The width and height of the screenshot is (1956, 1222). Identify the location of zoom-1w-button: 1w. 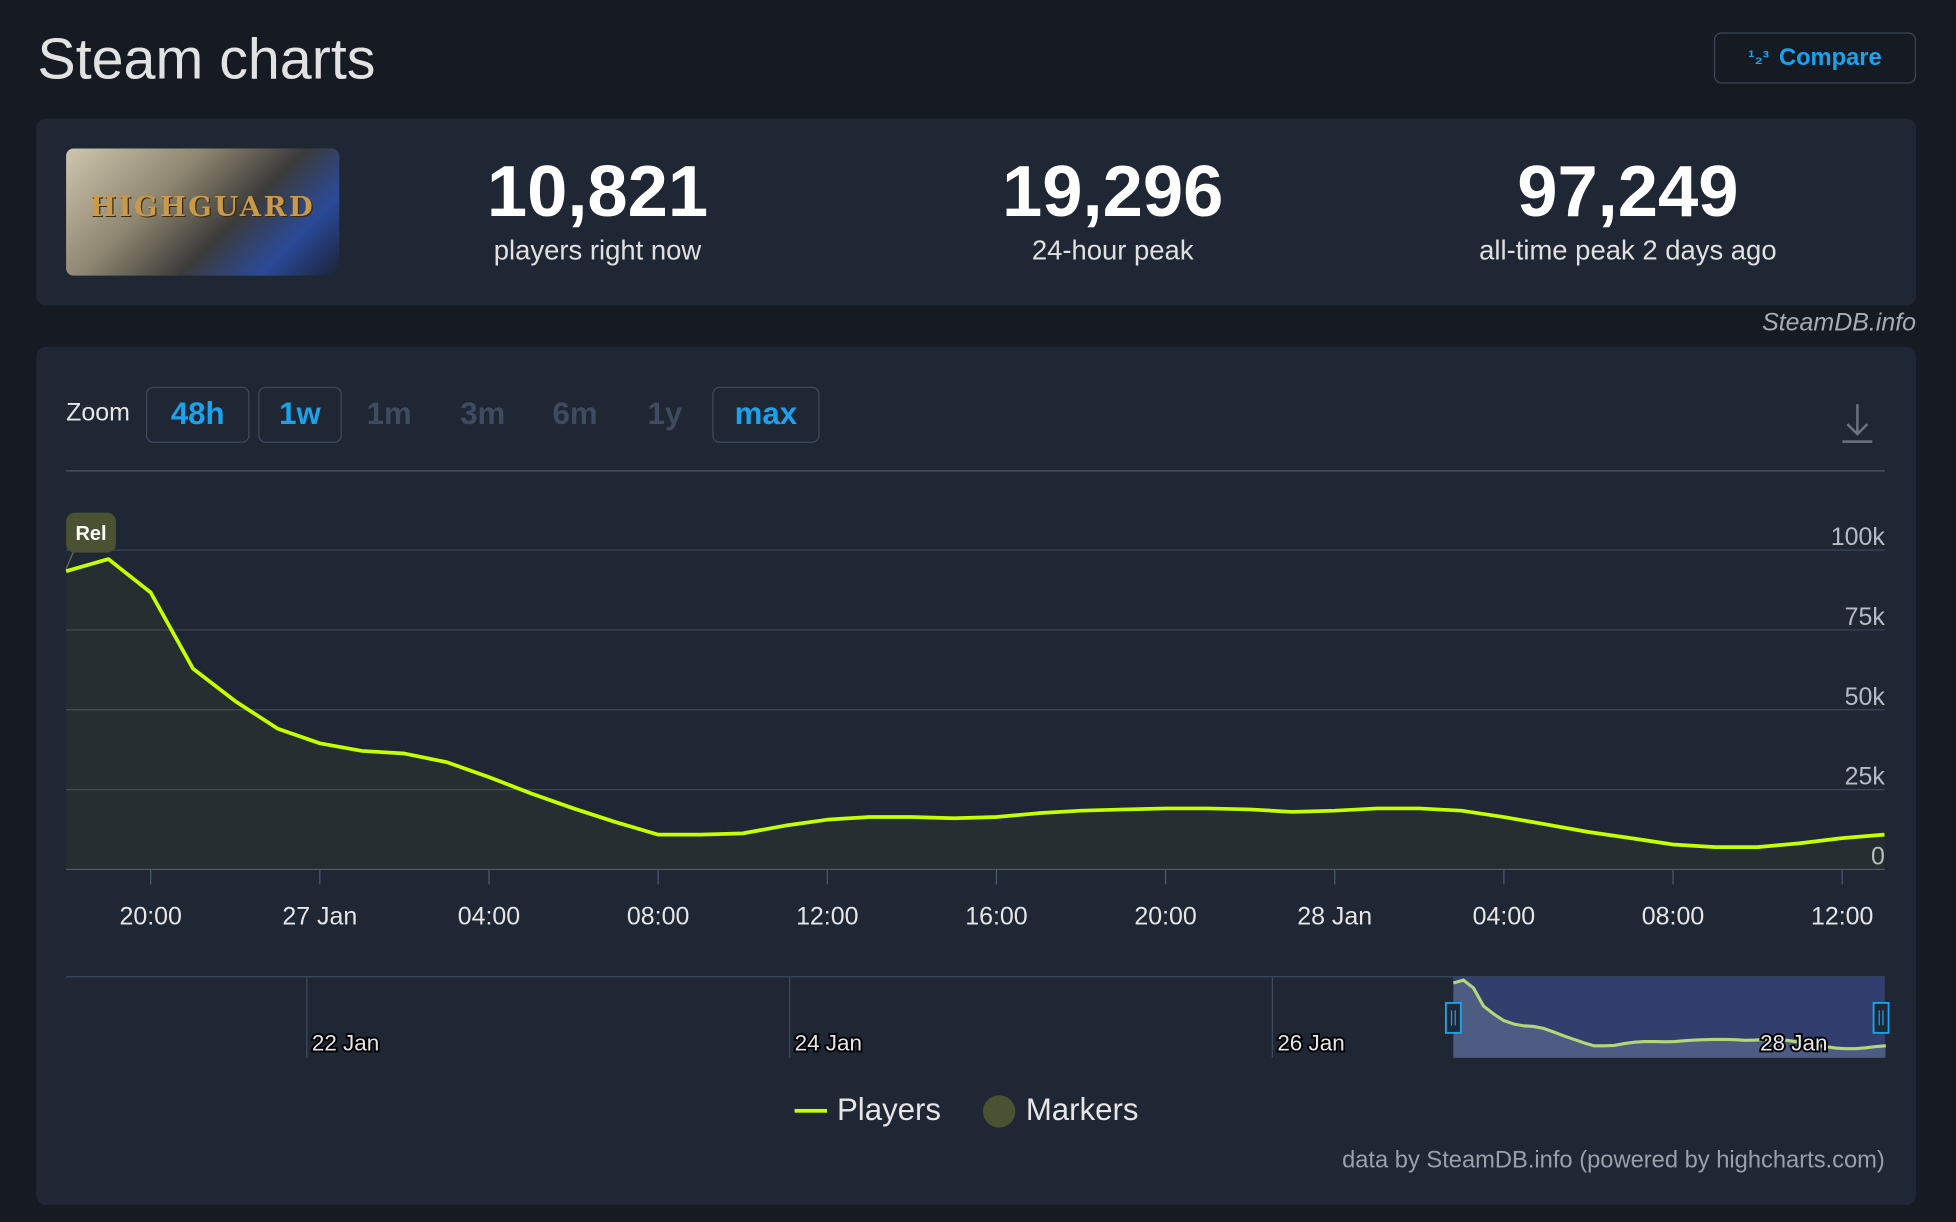
(300, 414).